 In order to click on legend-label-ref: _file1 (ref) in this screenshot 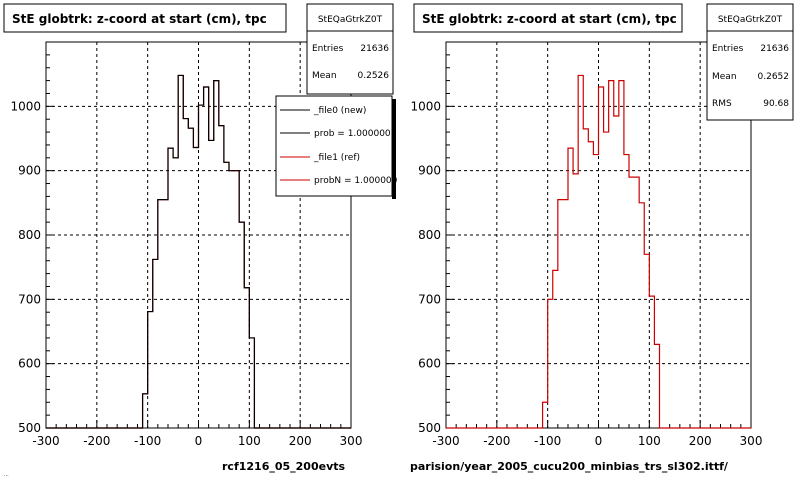, I will do `click(336, 158)`.